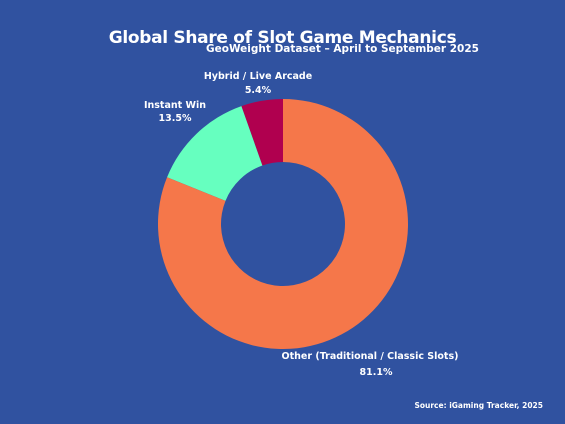 Image resolution: width=565 pixels, height=424 pixels. What do you see at coordinates (478, 405) in the screenshot?
I see `source-note: Source: iGaming Tracker, 2025` at bounding box center [478, 405].